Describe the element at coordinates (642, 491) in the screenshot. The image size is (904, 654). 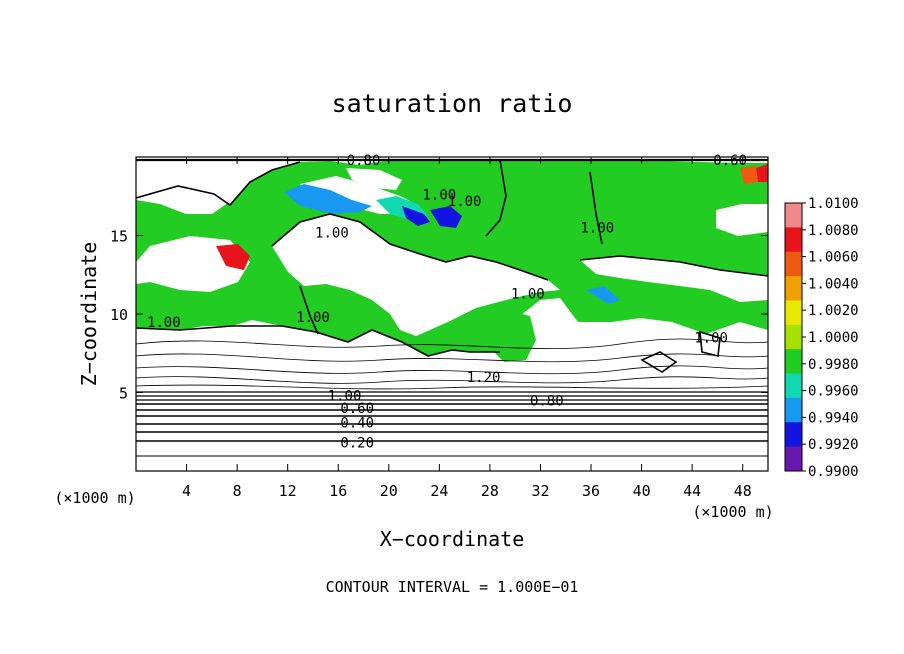
I see `x-tick-label: 40` at that location.